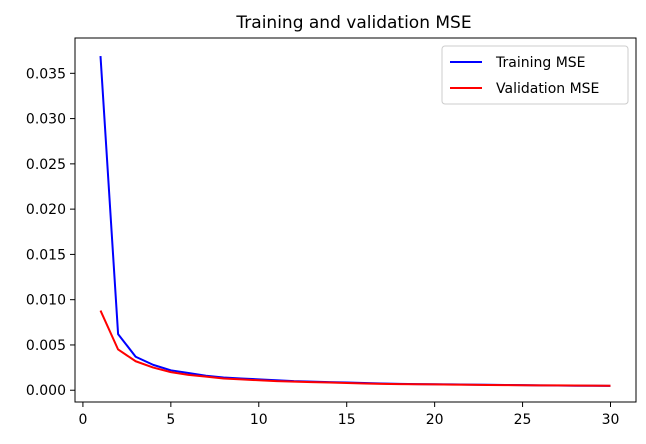 This screenshot has width=646, height=444. I want to click on legend-label: Validation MSE, so click(547, 89).